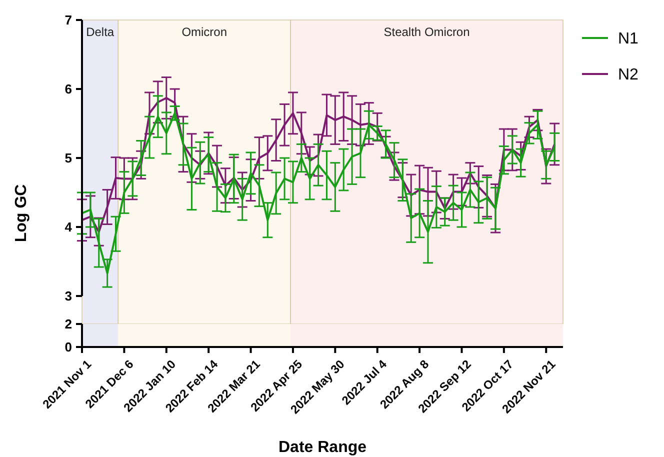  I want to click on band-label: Omicron, so click(205, 32).